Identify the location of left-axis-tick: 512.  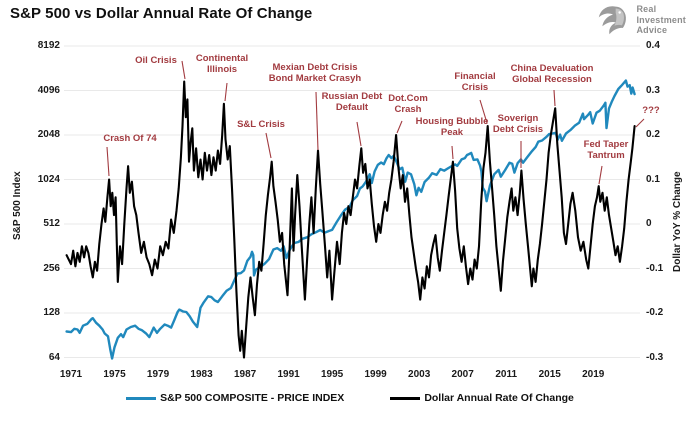
(51, 223).